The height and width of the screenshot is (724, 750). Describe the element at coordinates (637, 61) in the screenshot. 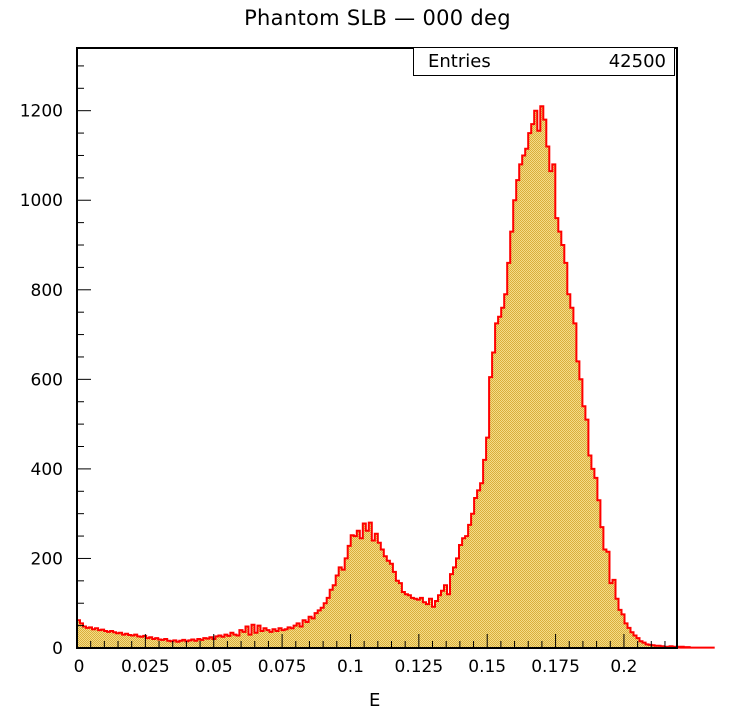

I see `stats-entries-value: 42500` at that location.